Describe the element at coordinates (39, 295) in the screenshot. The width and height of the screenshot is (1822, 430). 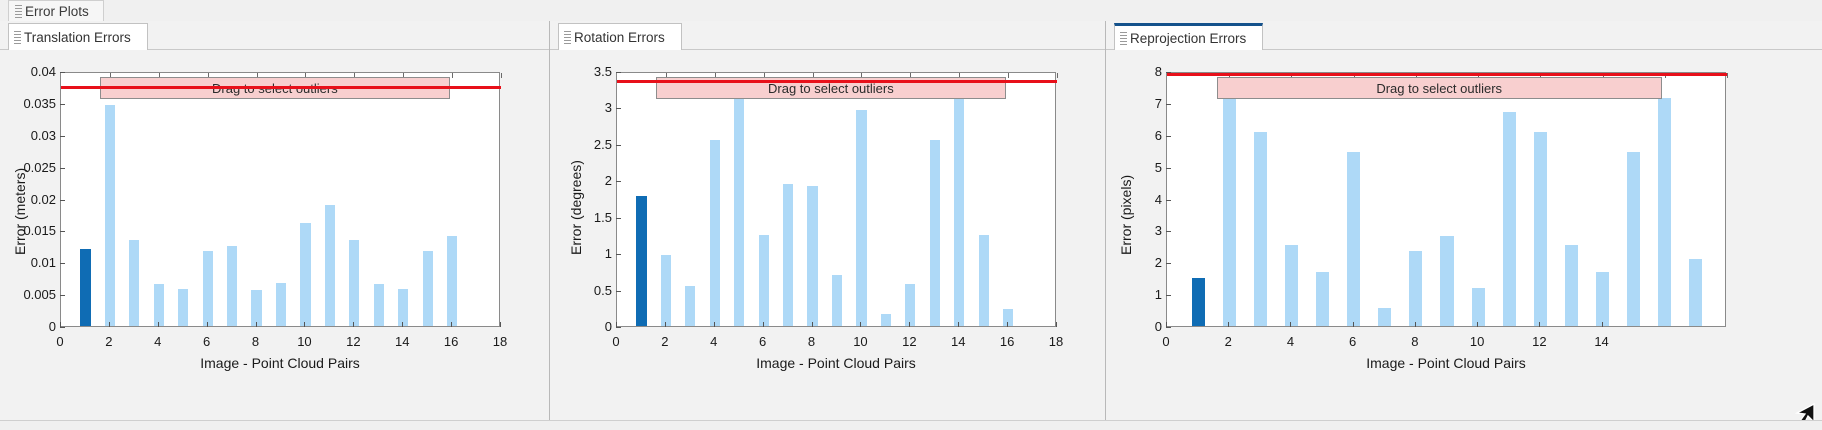
I see `y-tick-label: 0.005` at that location.